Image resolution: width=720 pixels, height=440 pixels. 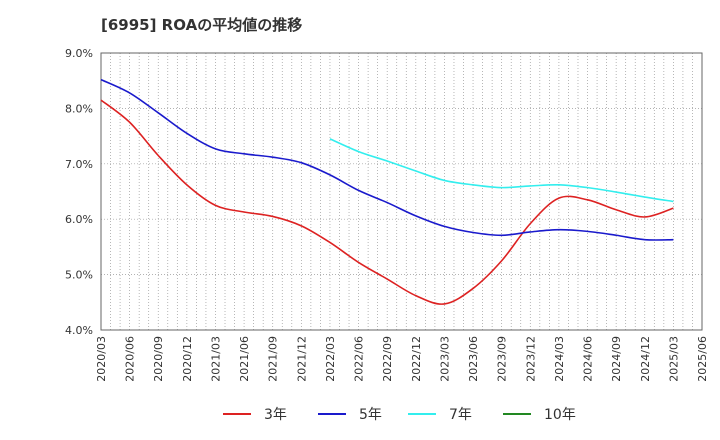 I want to click on x-tick-label: 2021/12, so click(x=301, y=359).